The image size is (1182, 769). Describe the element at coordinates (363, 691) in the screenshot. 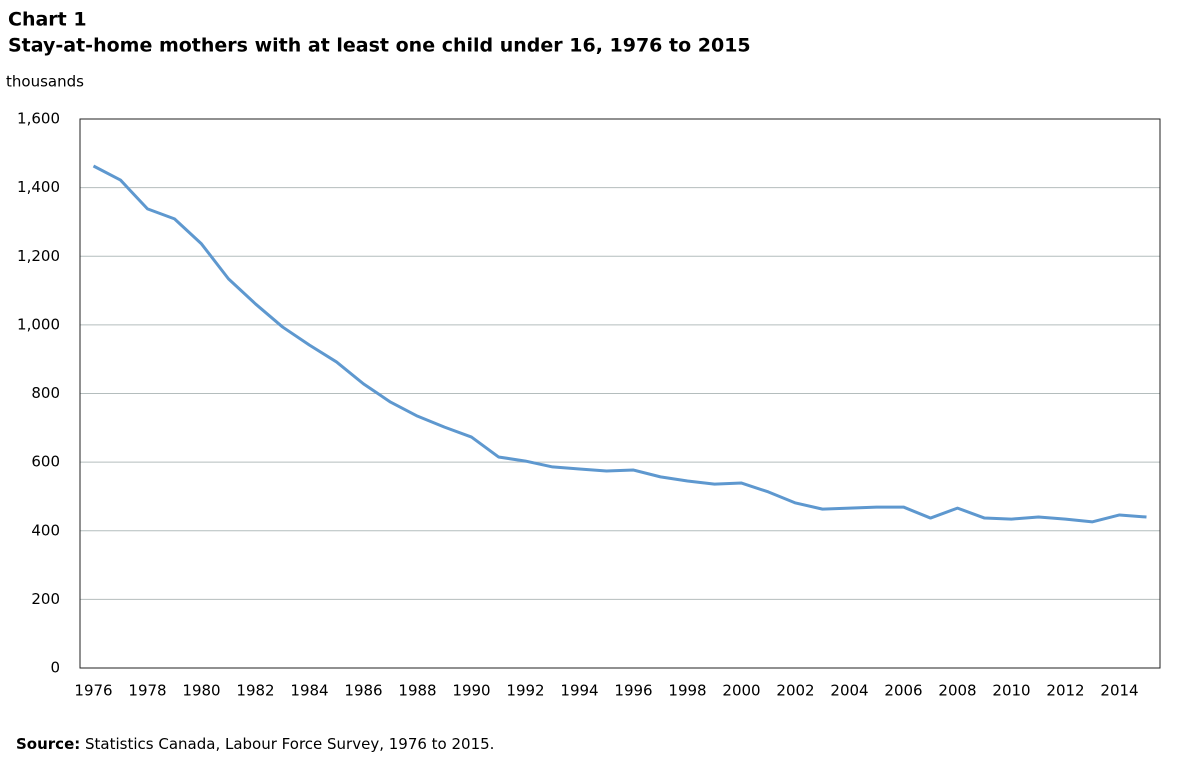

I see `x-tick-label: 1986` at that location.